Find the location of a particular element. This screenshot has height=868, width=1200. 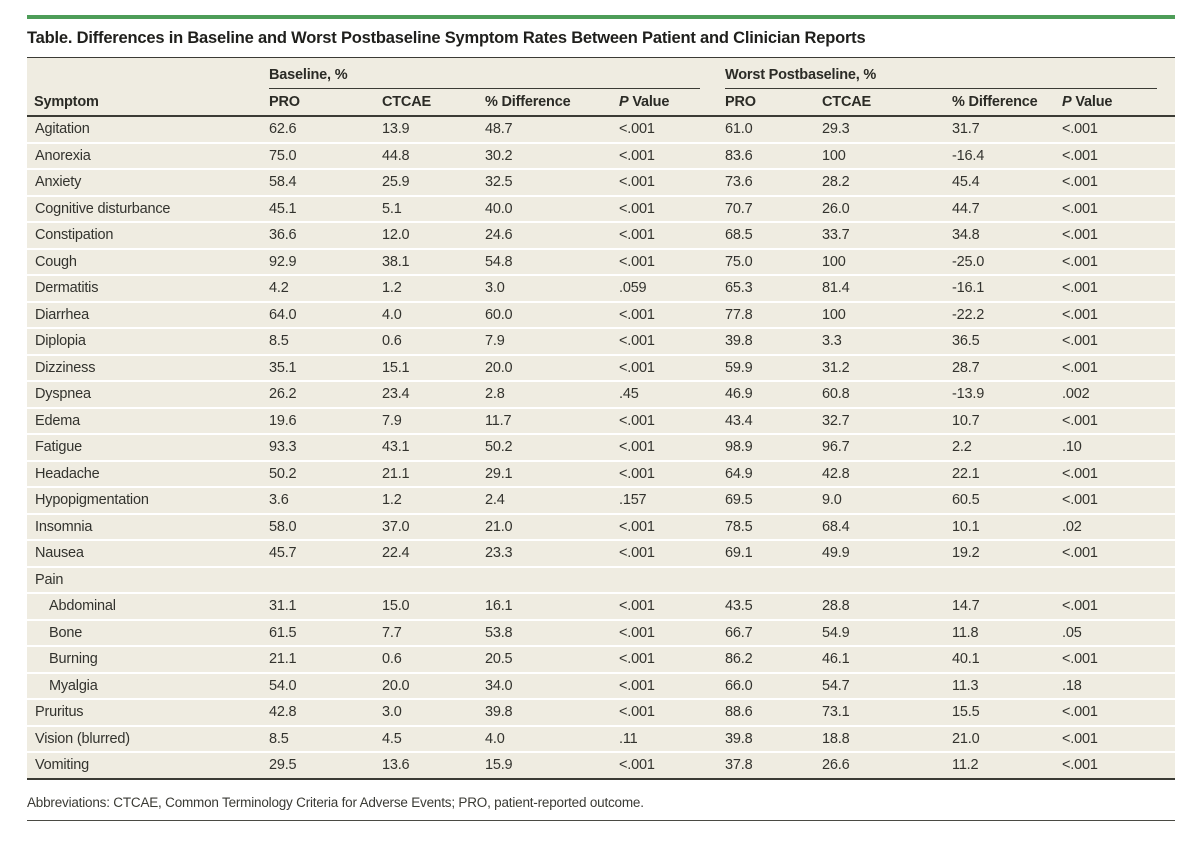

header-group-text: Worst Postbaseline, % is located at coordinates (941, 75).